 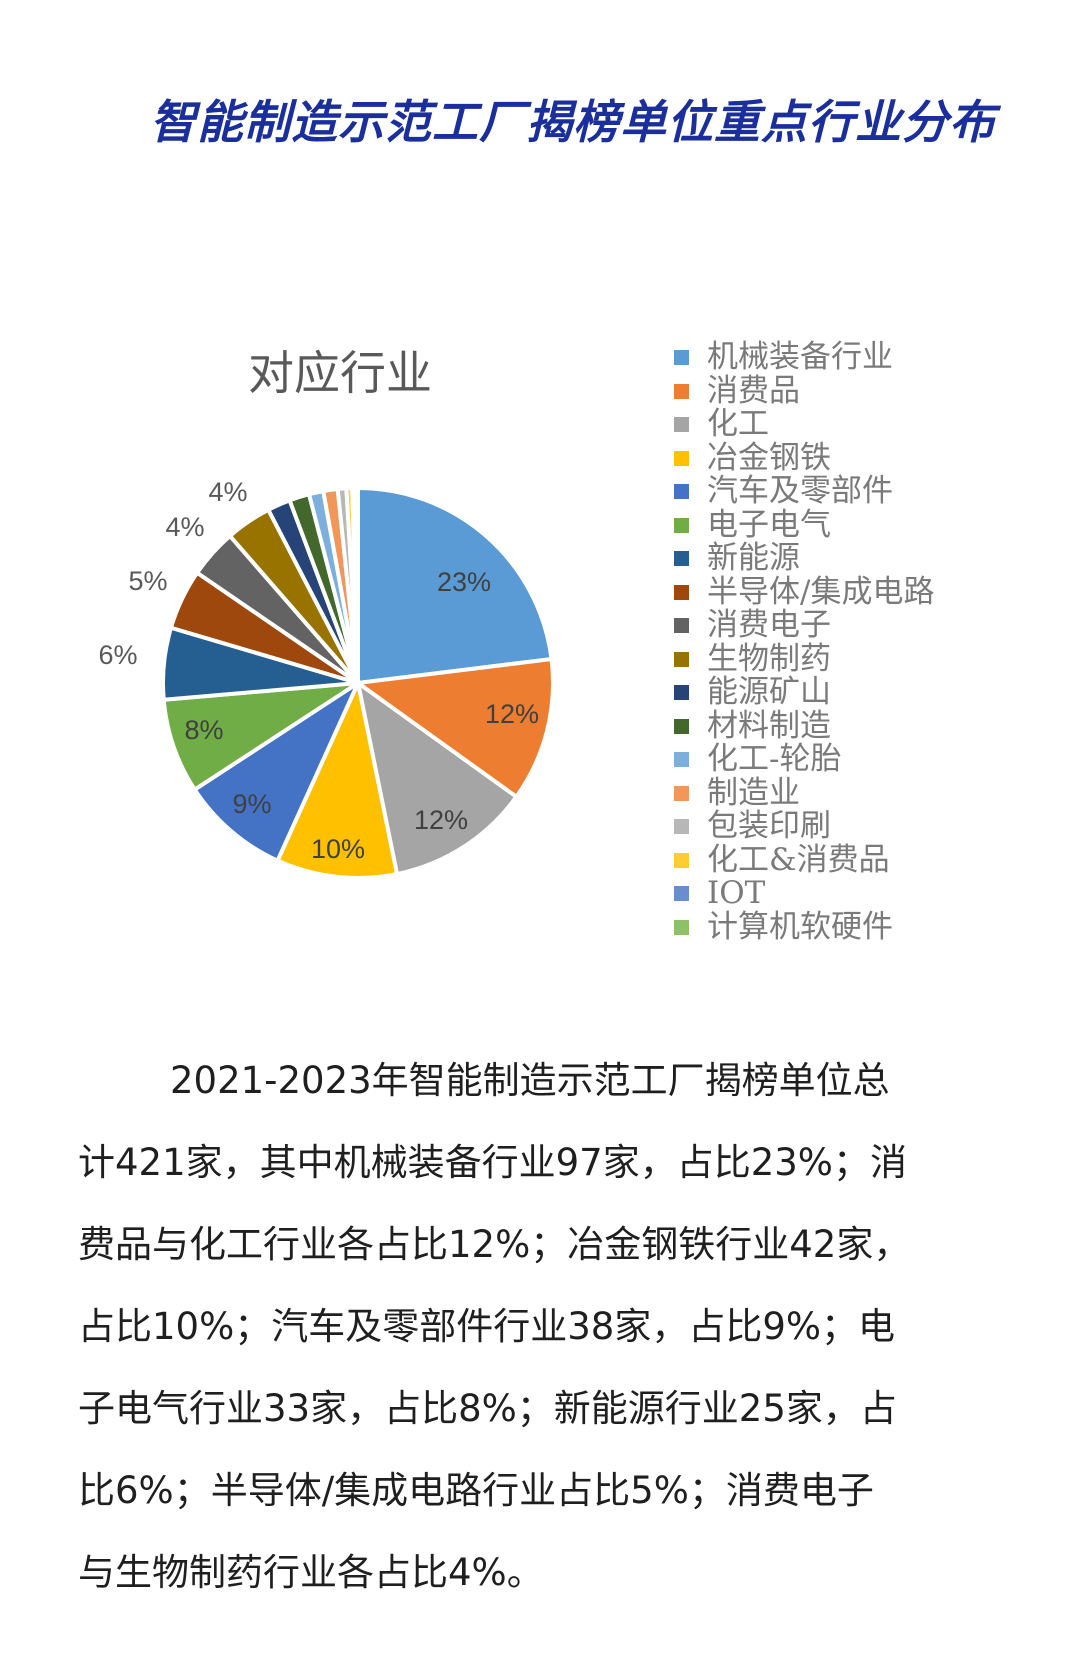 What do you see at coordinates (573, 122) in the screenshot?
I see `page-title: 智能制造示范工厂揭榜单位重点行业分布` at bounding box center [573, 122].